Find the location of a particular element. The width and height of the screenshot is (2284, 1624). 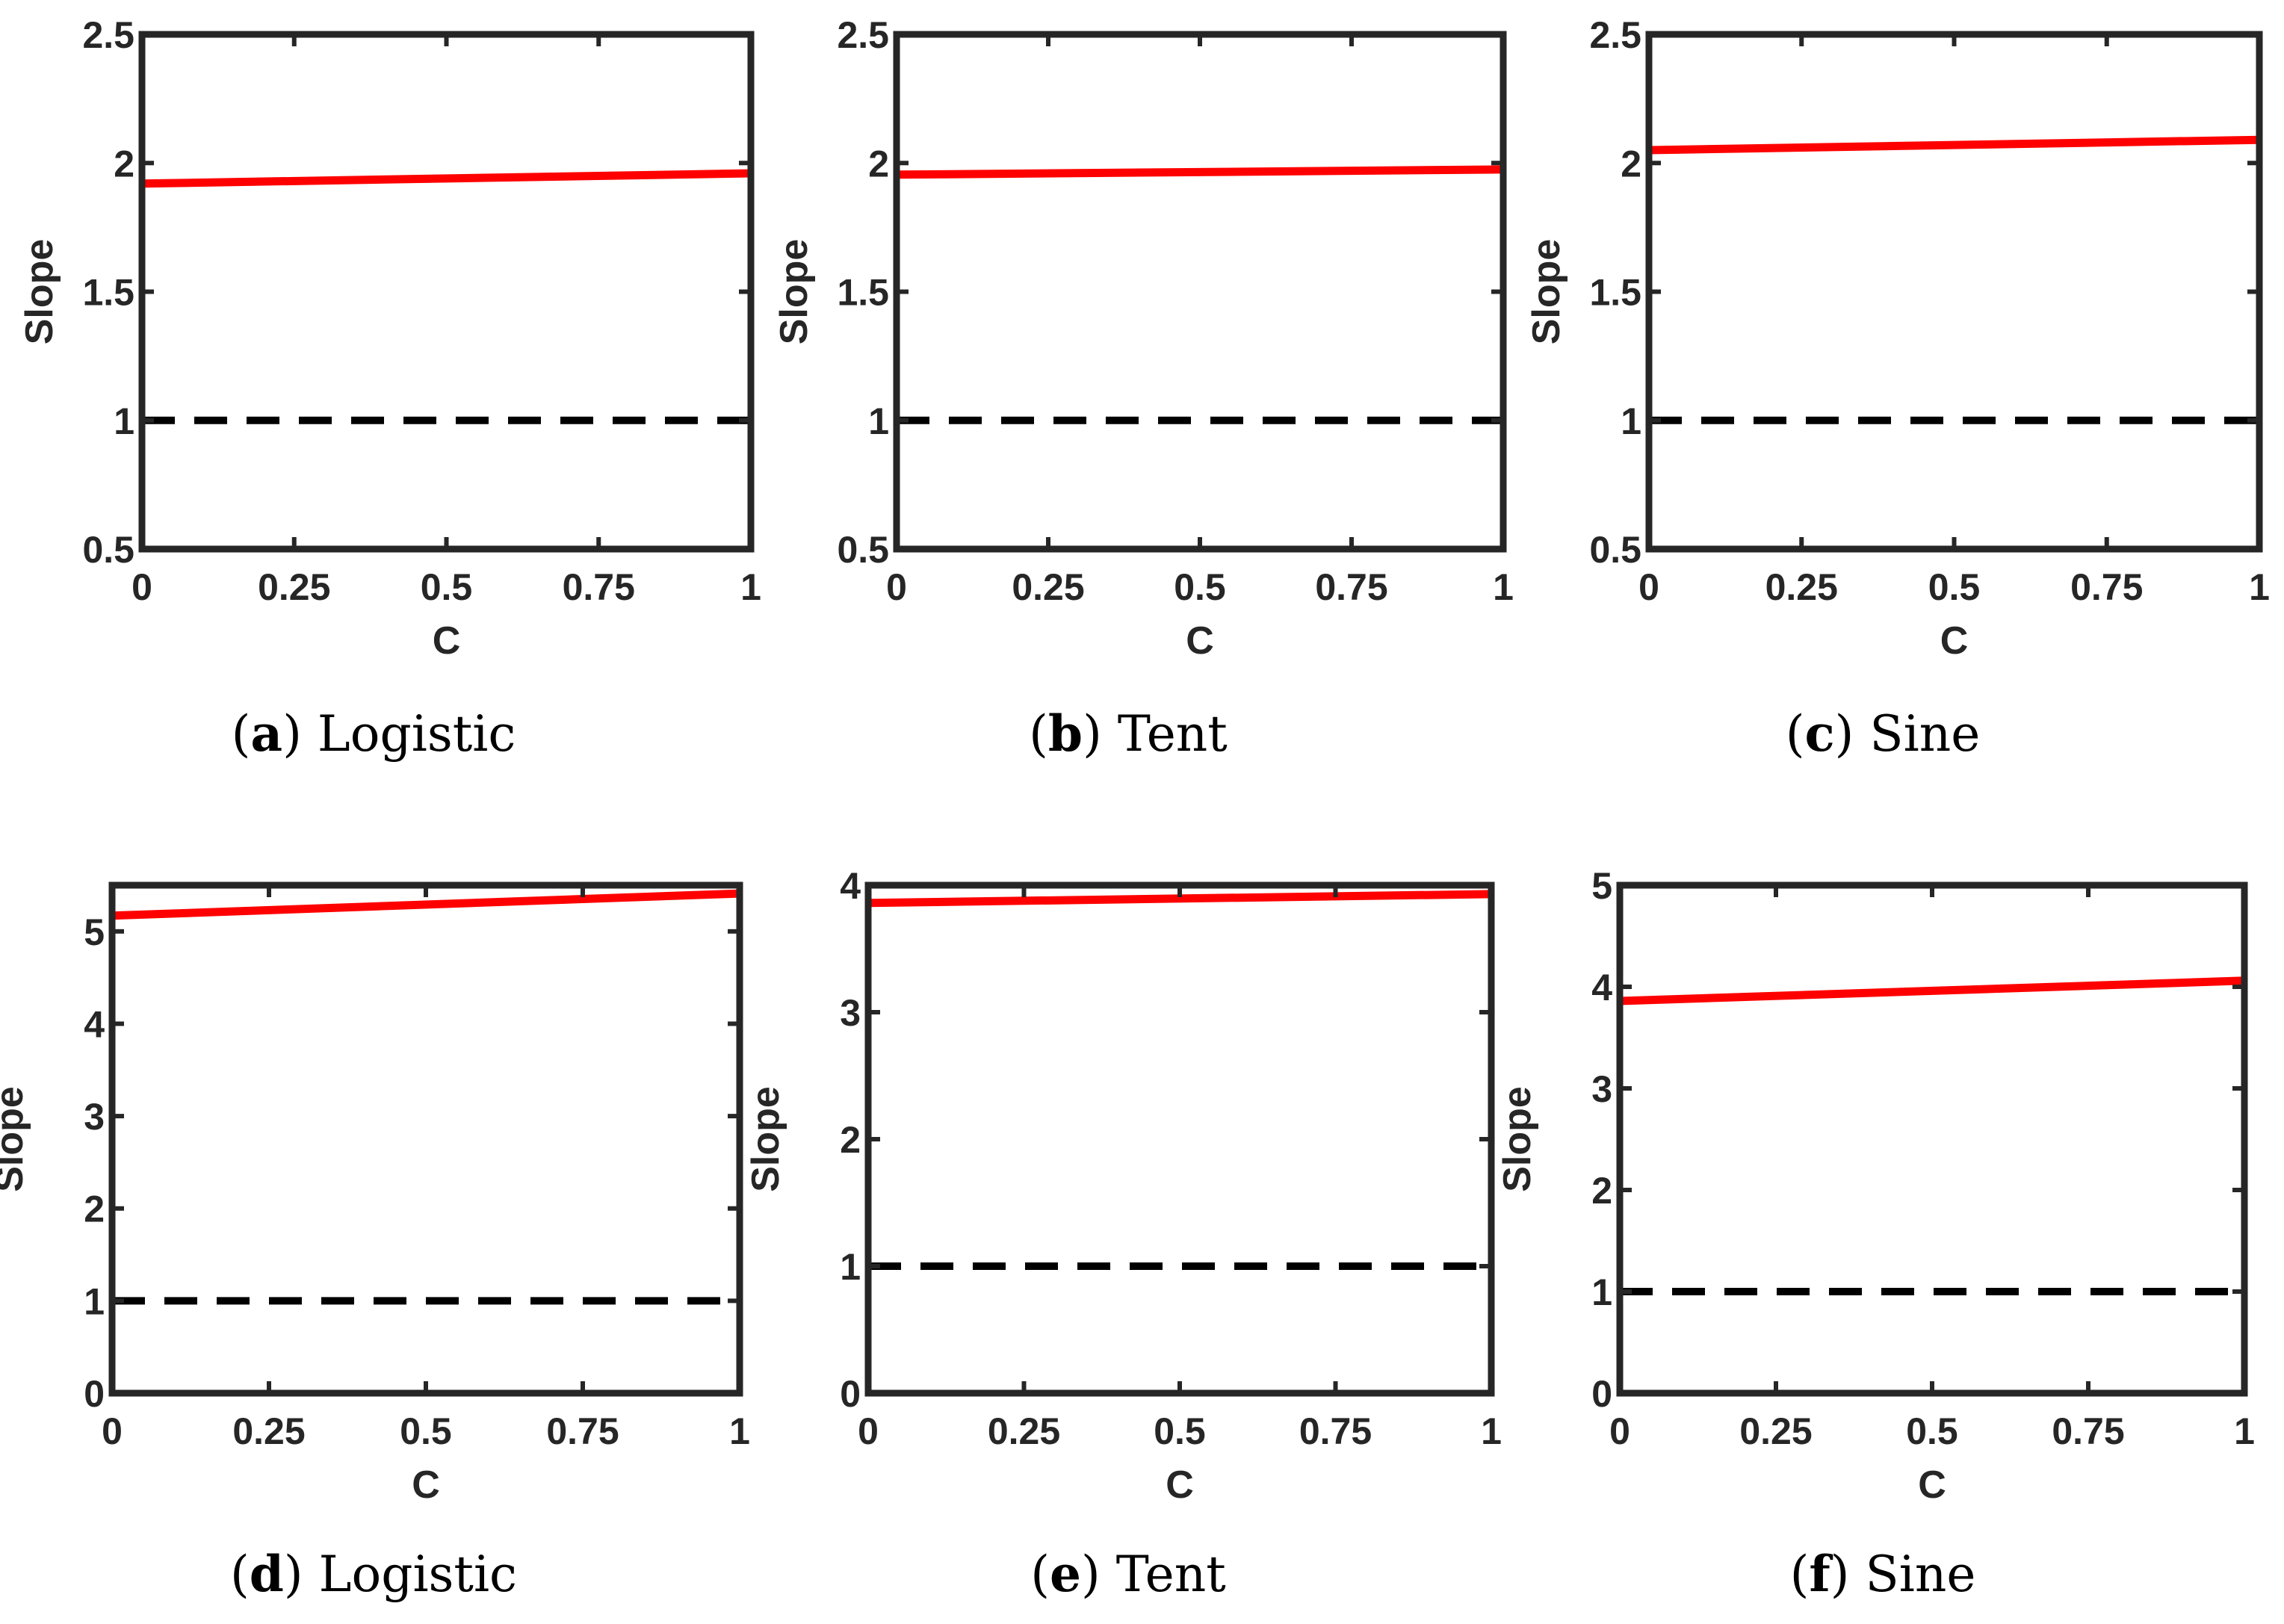

panel-caption: (e) Tent is located at coordinates (1127, 1574).